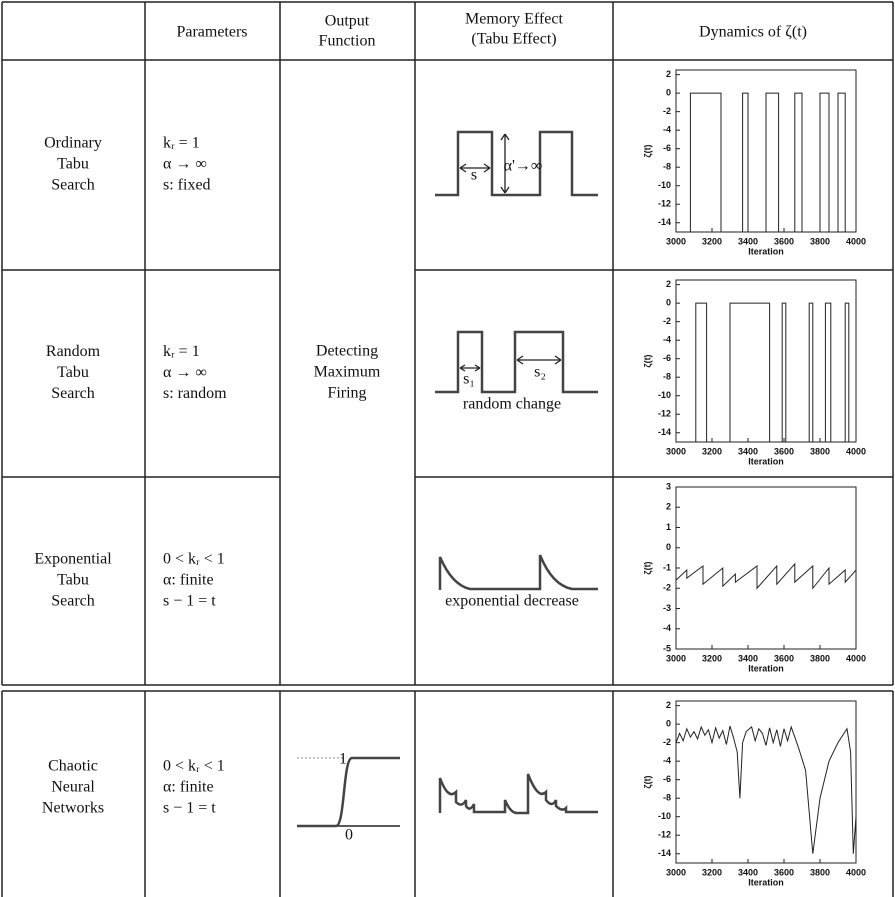 Image resolution: width=895 pixels, height=897 pixels. What do you see at coordinates (668, 527) in the screenshot?
I see `y-tick-label: 1` at bounding box center [668, 527].